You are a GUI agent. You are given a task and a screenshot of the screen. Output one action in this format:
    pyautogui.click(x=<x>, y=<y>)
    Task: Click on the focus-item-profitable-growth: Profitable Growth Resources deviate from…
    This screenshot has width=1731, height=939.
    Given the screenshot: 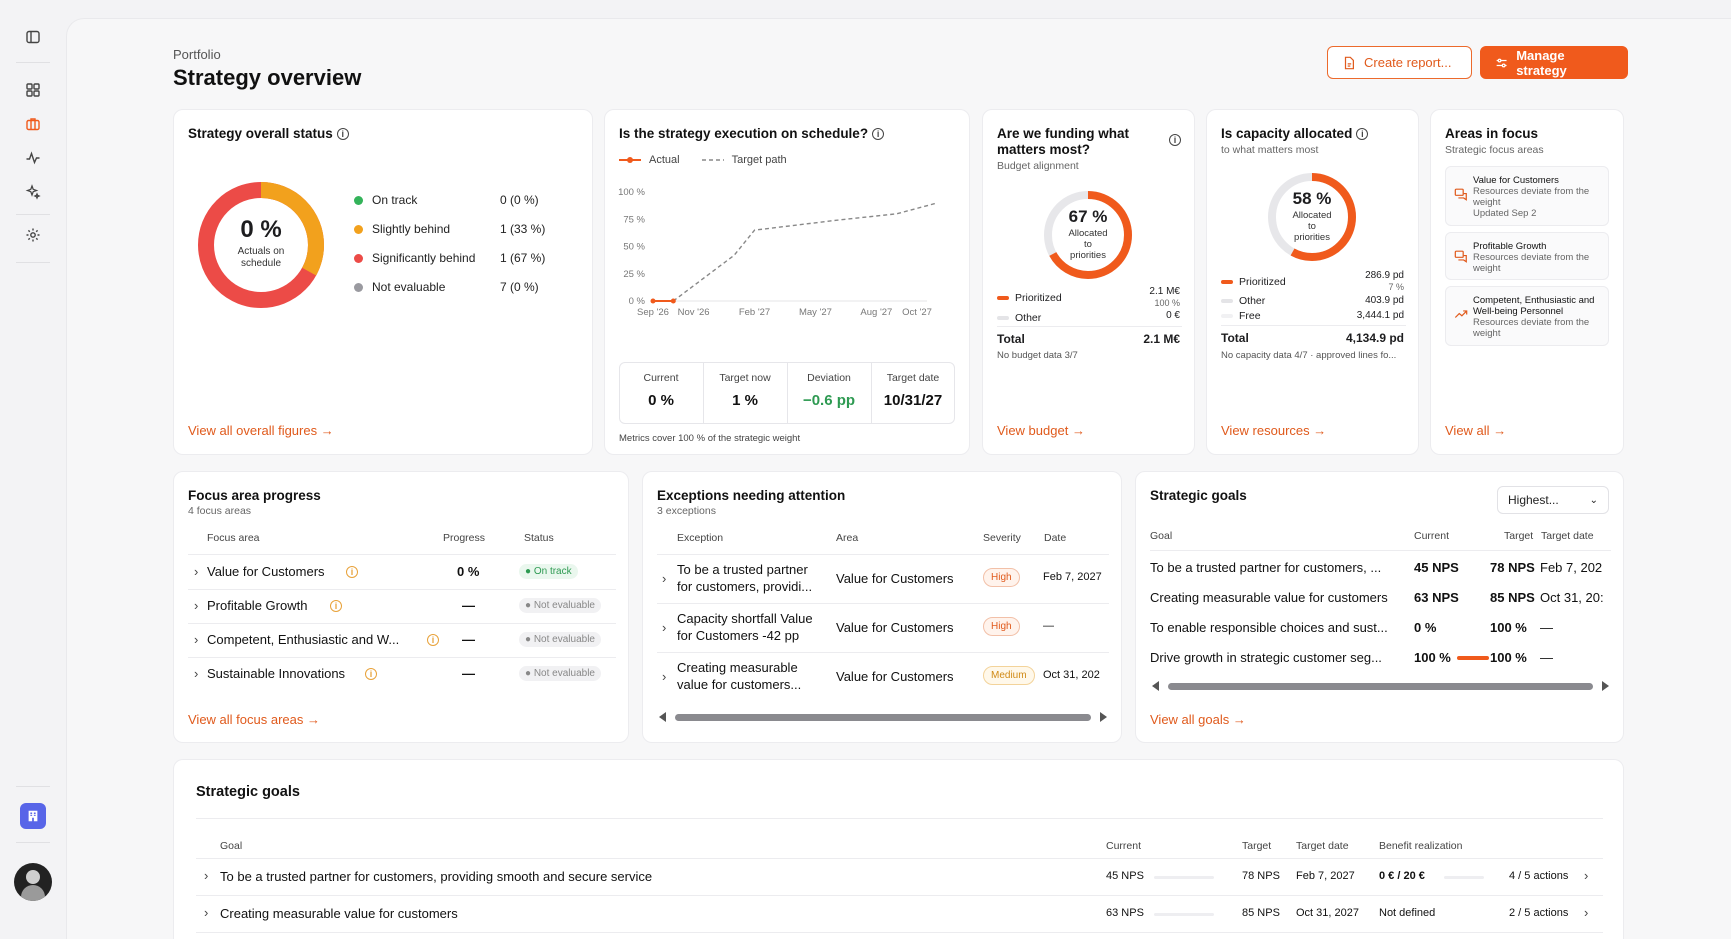 What is the action you would take?
    pyautogui.click(x=1527, y=256)
    